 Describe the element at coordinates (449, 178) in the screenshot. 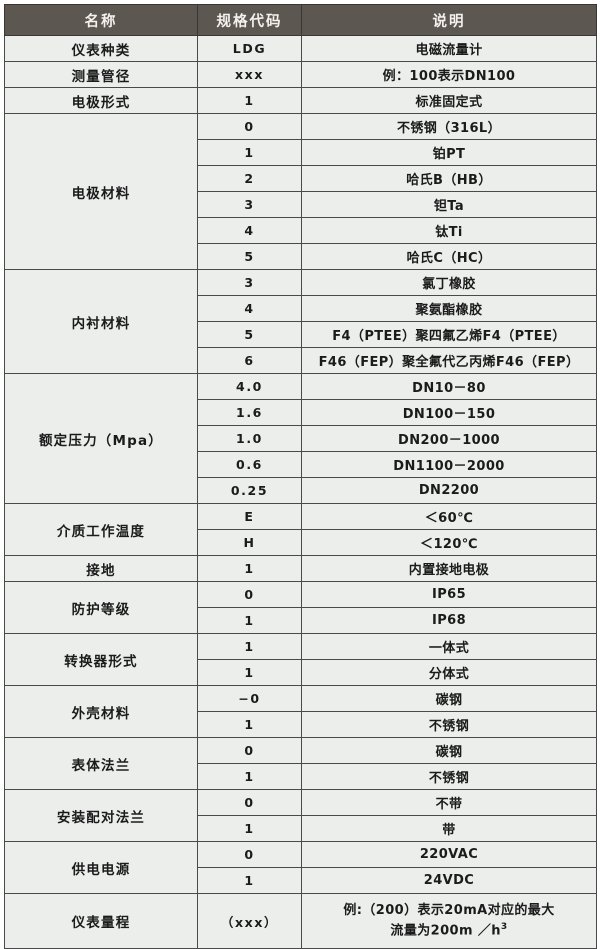

I see `description-cell: 哈氏B（HB）` at that location.